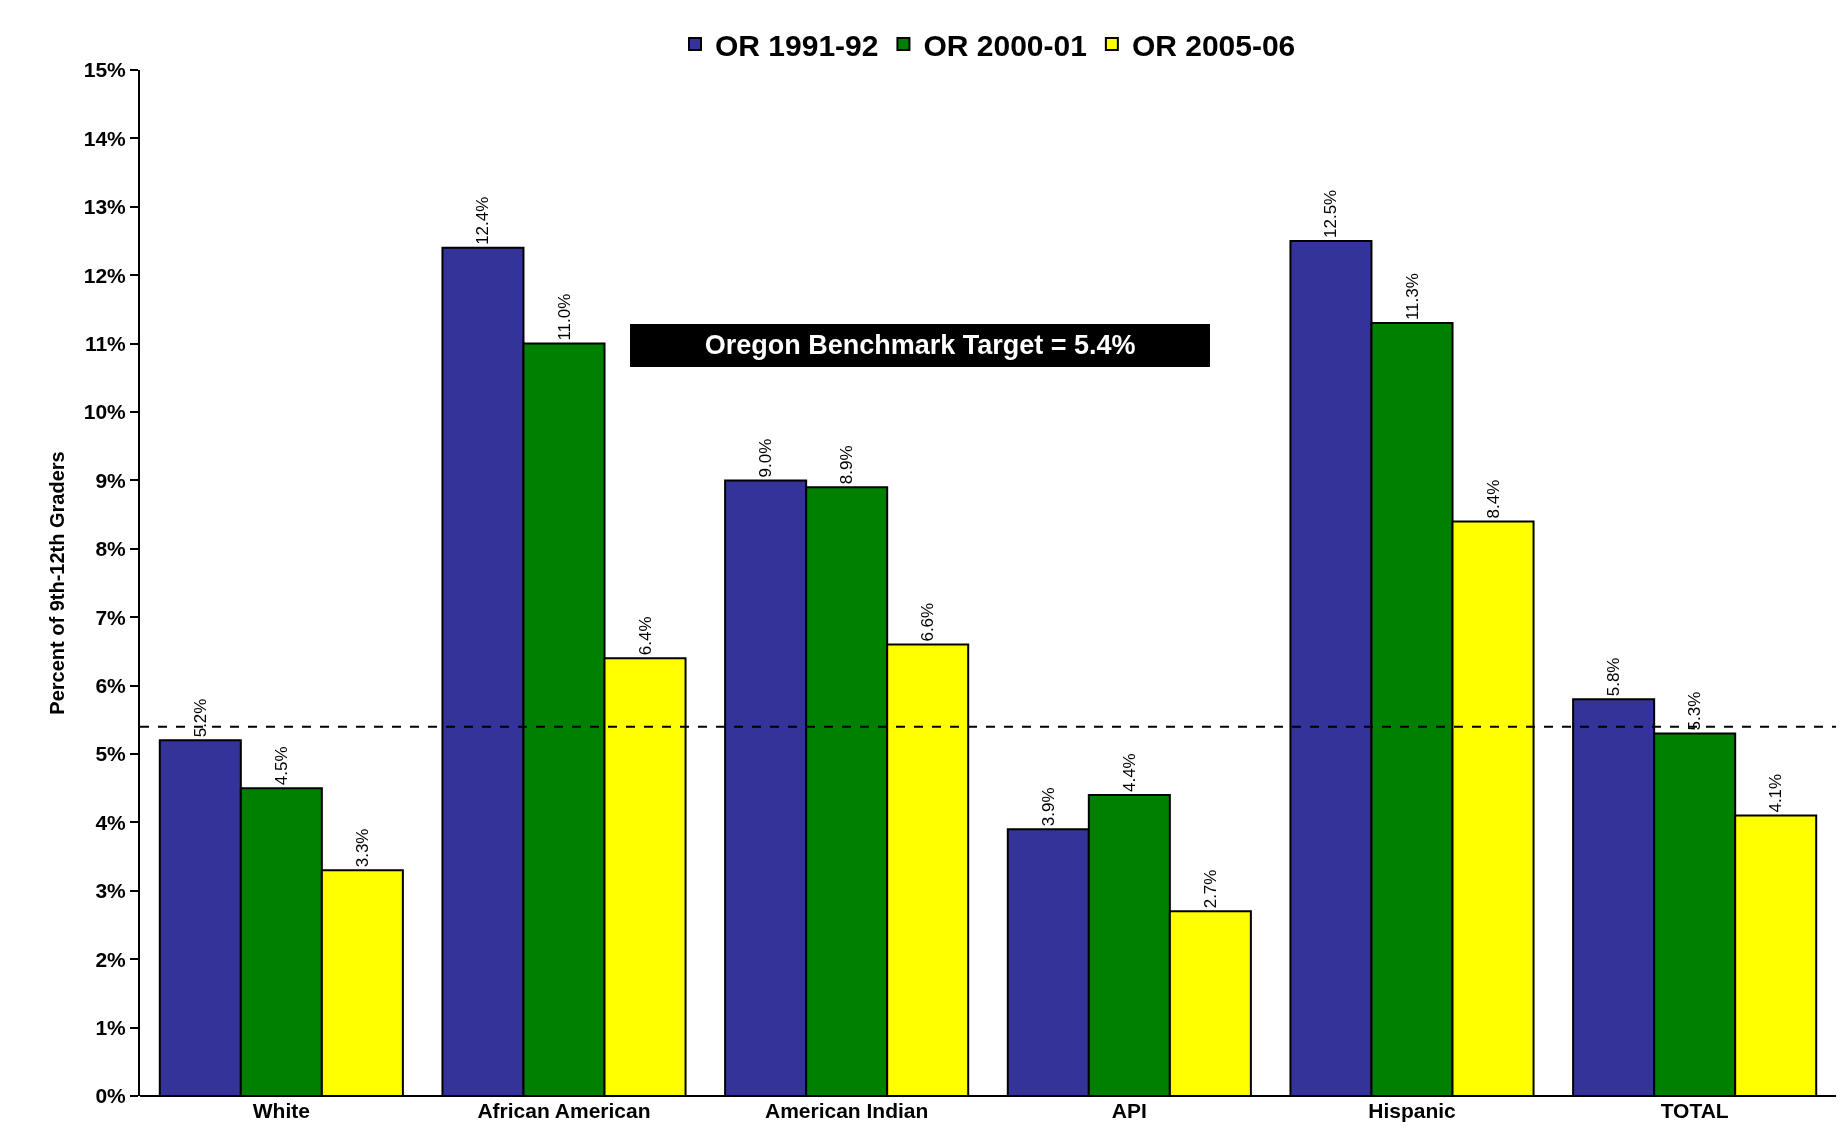 The width and height of the screenshot is (1844, 1146). I want to click on x-tick-label: American Indian, so click(846, 1110).